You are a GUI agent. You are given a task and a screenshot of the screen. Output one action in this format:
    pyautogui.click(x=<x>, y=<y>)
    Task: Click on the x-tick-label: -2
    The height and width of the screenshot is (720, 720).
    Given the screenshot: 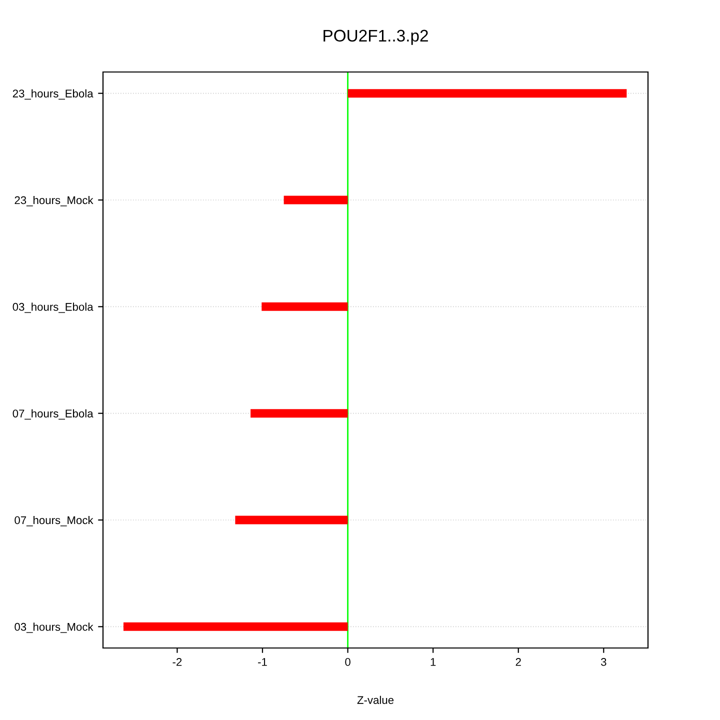 What is the action you would take?
    pyautogui.click(x=177, y=662)
    